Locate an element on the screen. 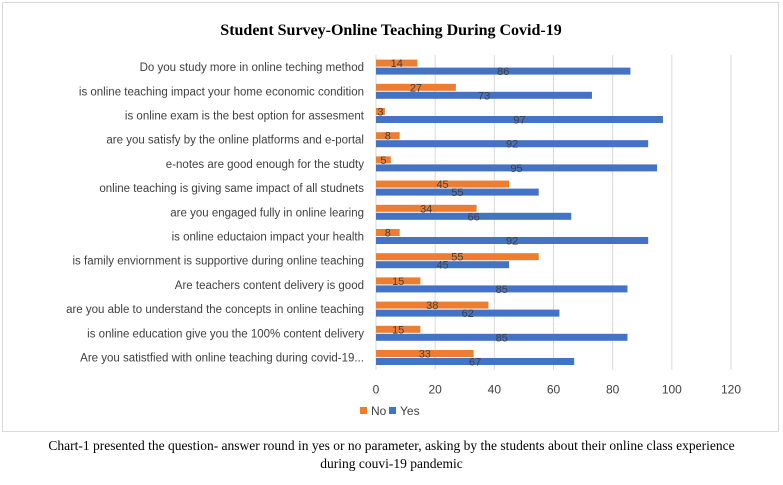 The image size is (783, 485). data-label-no-4: 5 is located at coordinates (383, 161).